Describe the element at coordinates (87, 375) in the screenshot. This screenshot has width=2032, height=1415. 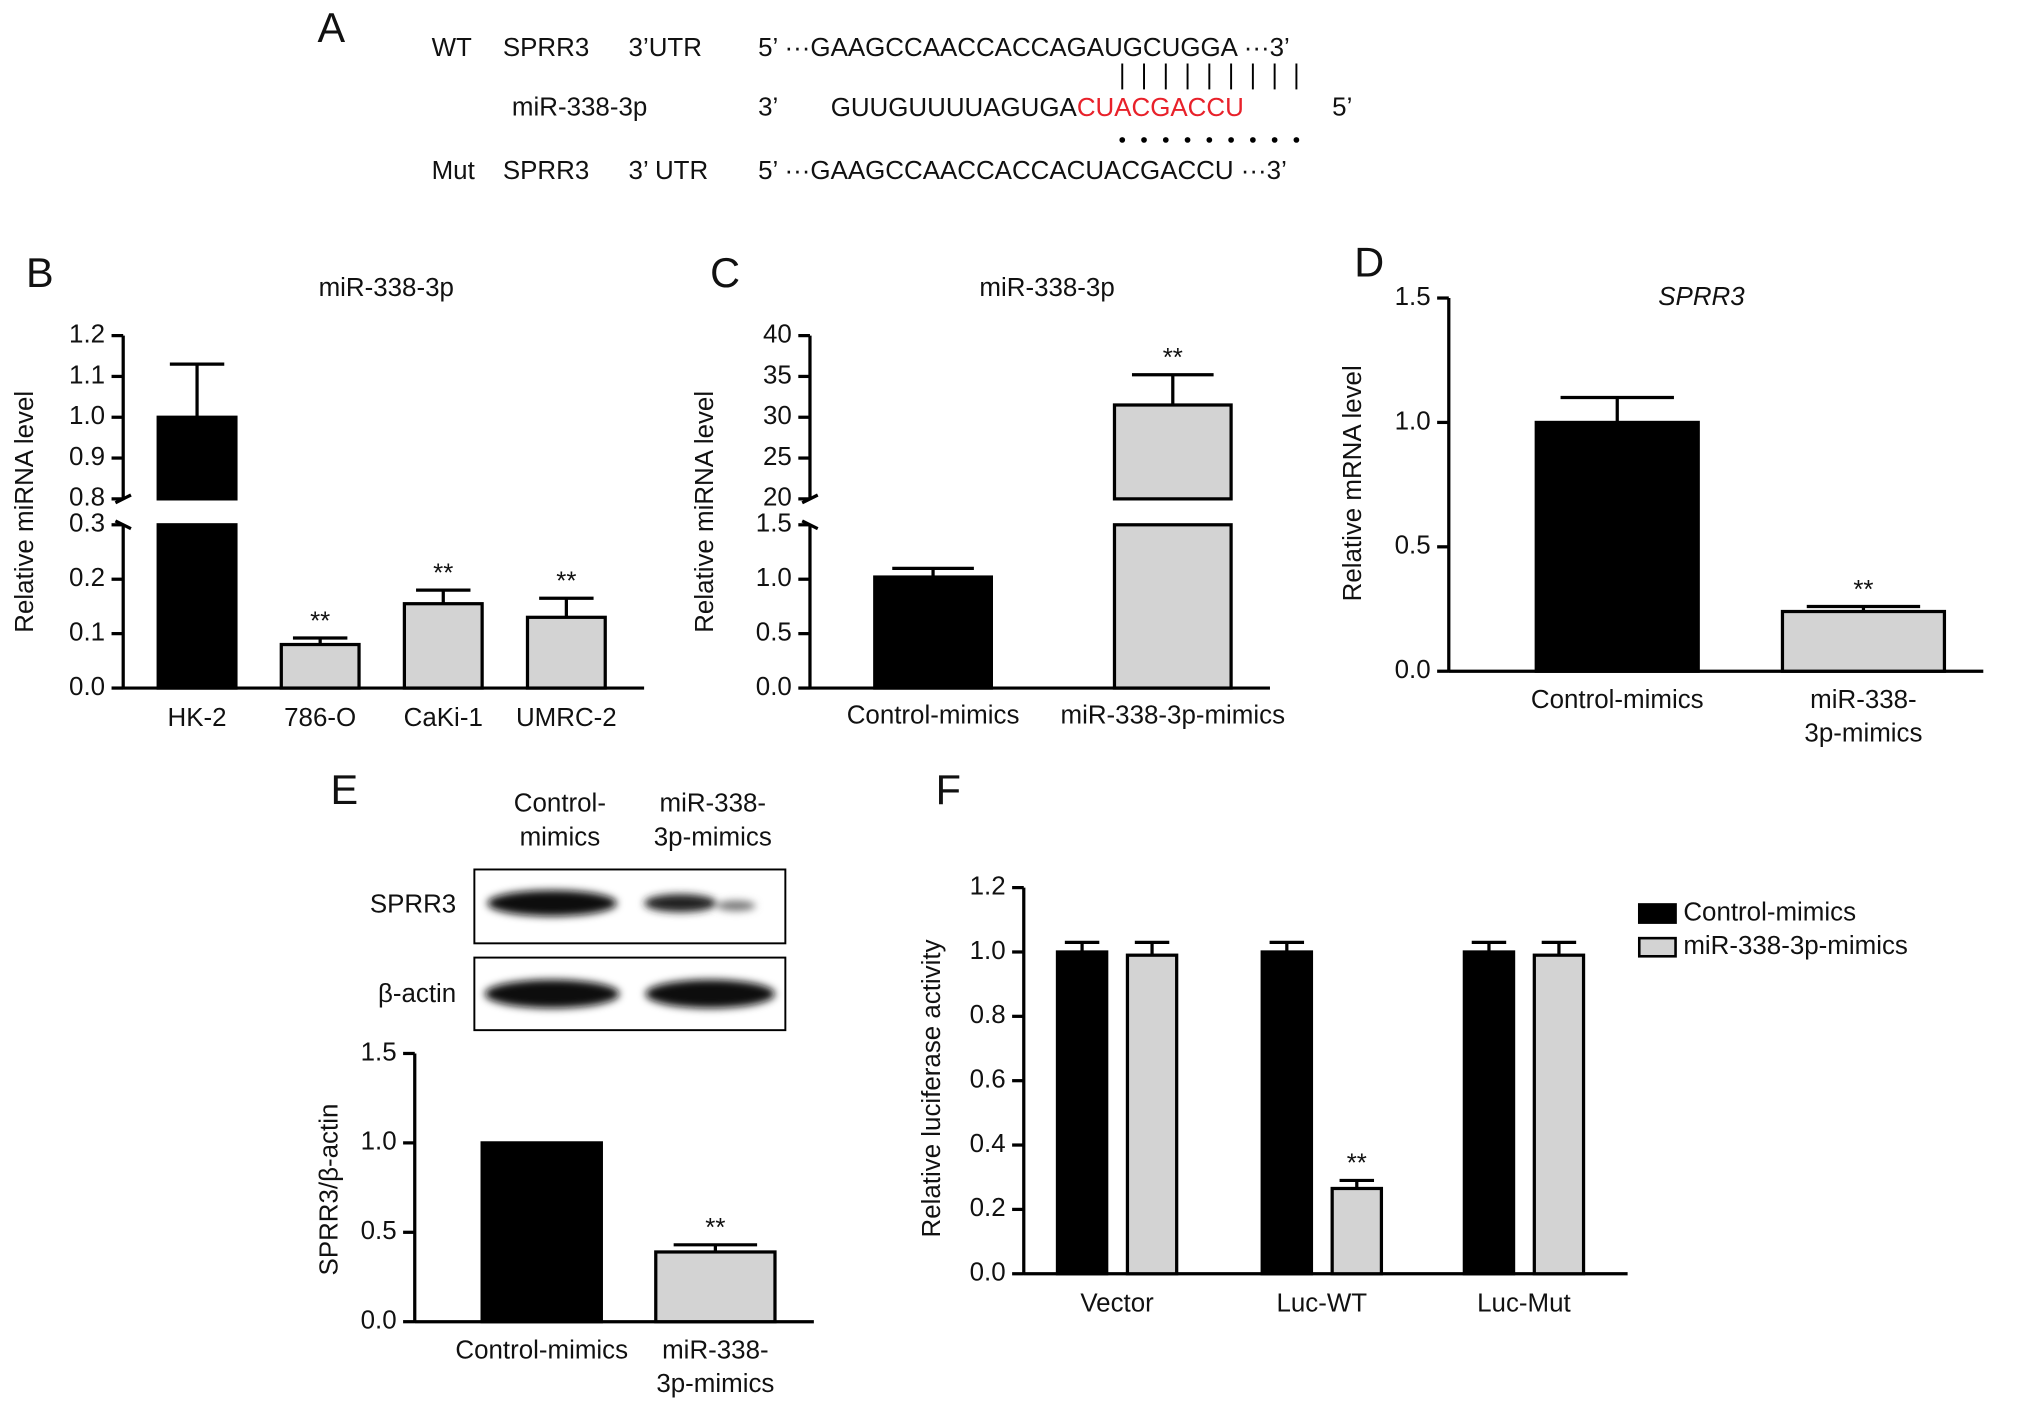
I see `y-tick-label: 1.1` at that location.